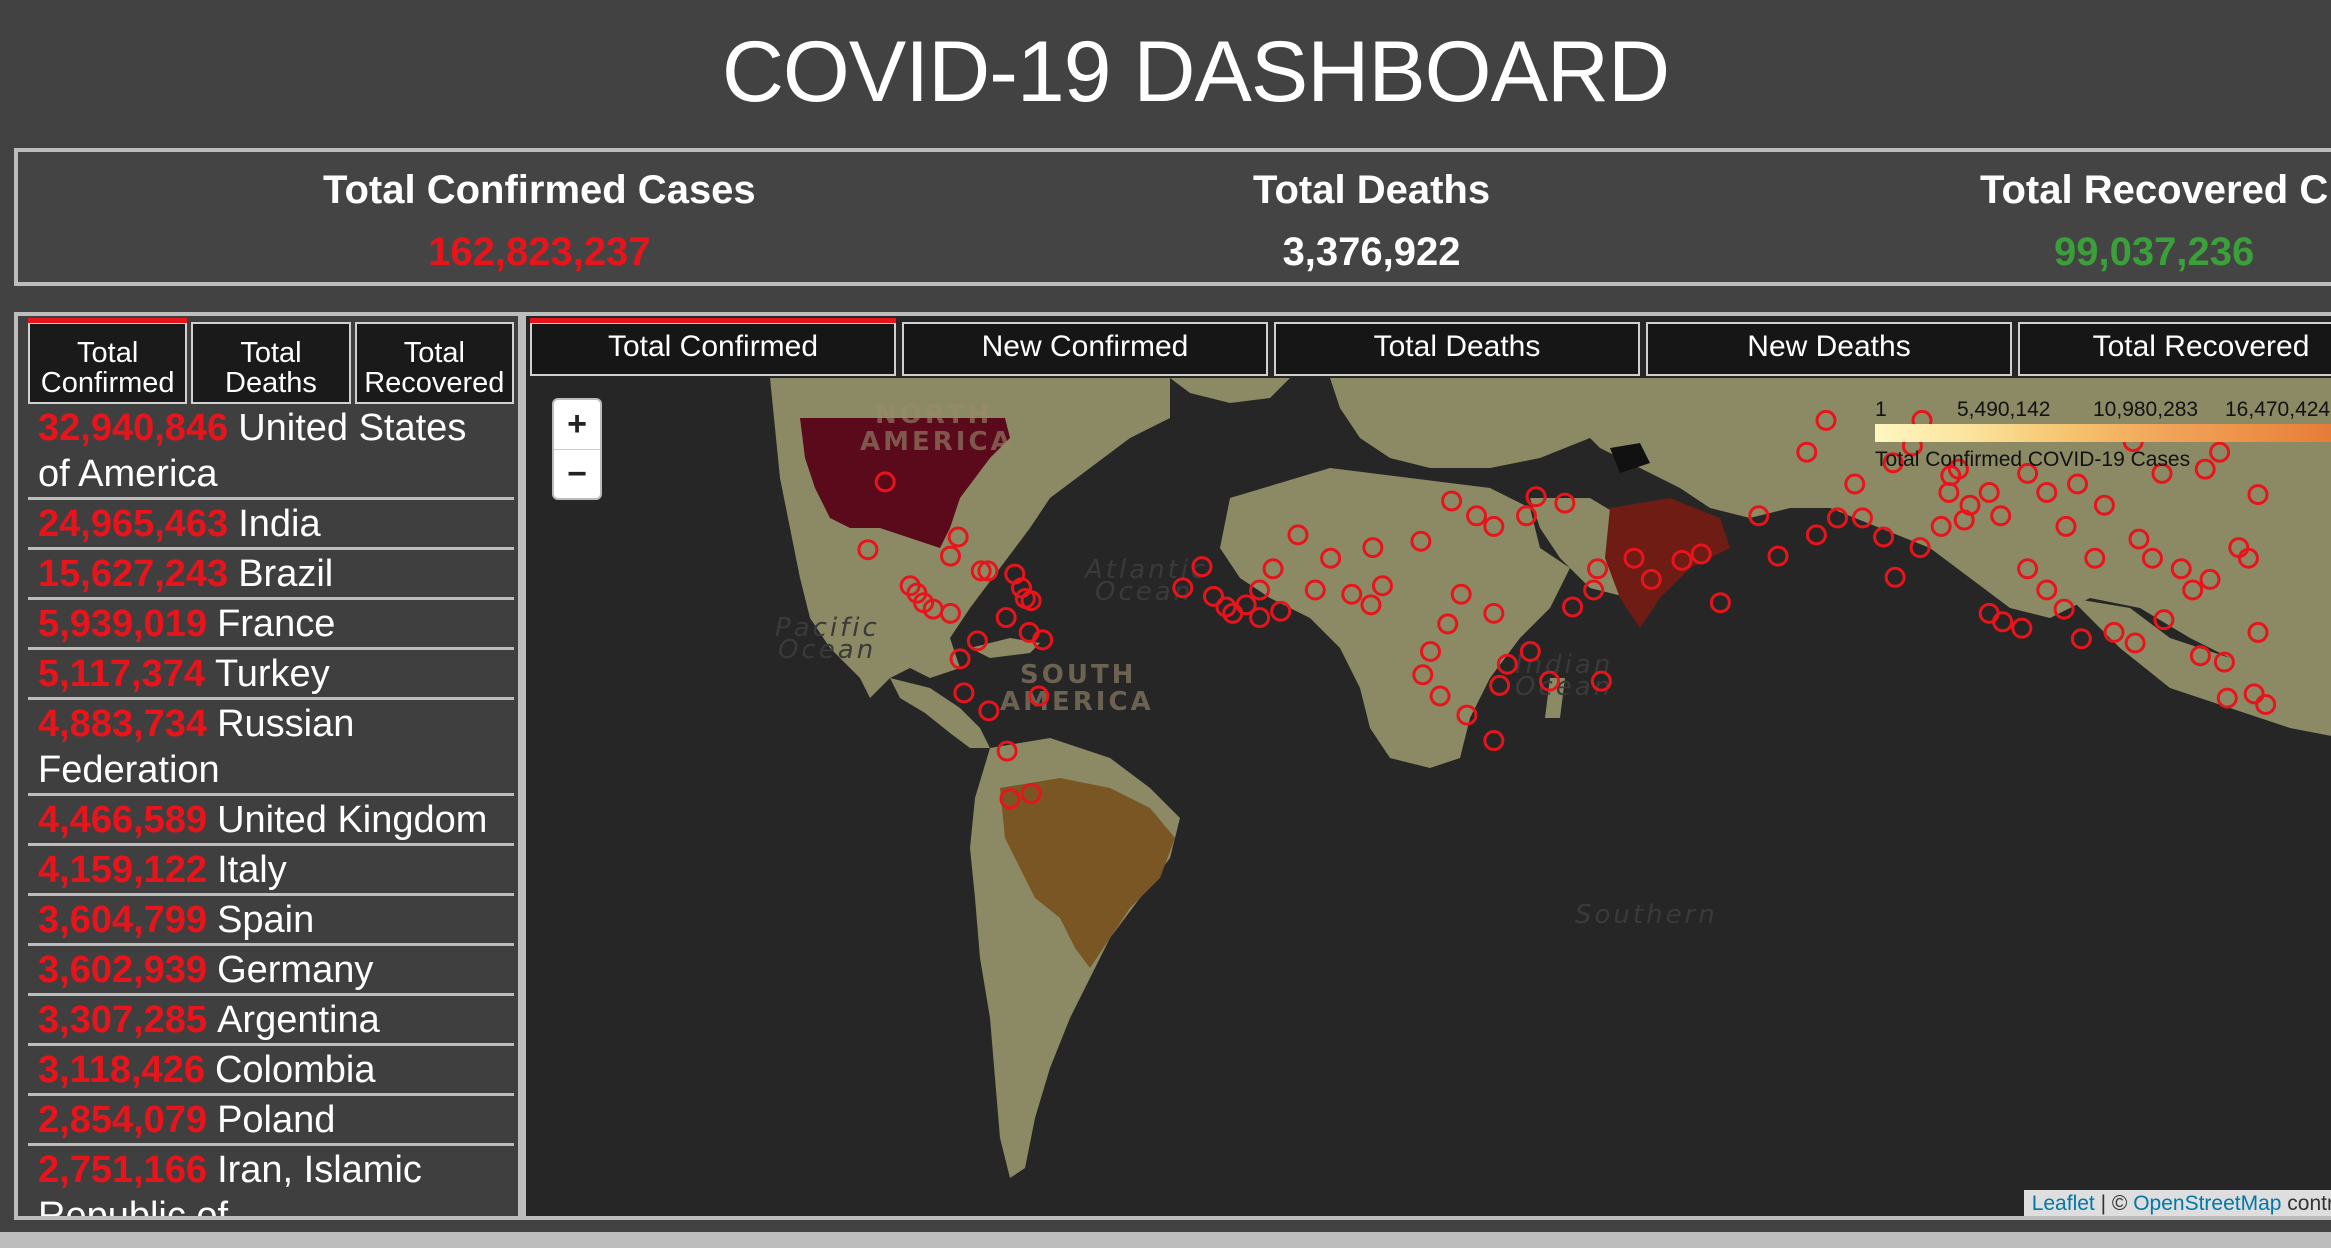  I want to click on list-item: 5,939,019 France, so click(271, 625).